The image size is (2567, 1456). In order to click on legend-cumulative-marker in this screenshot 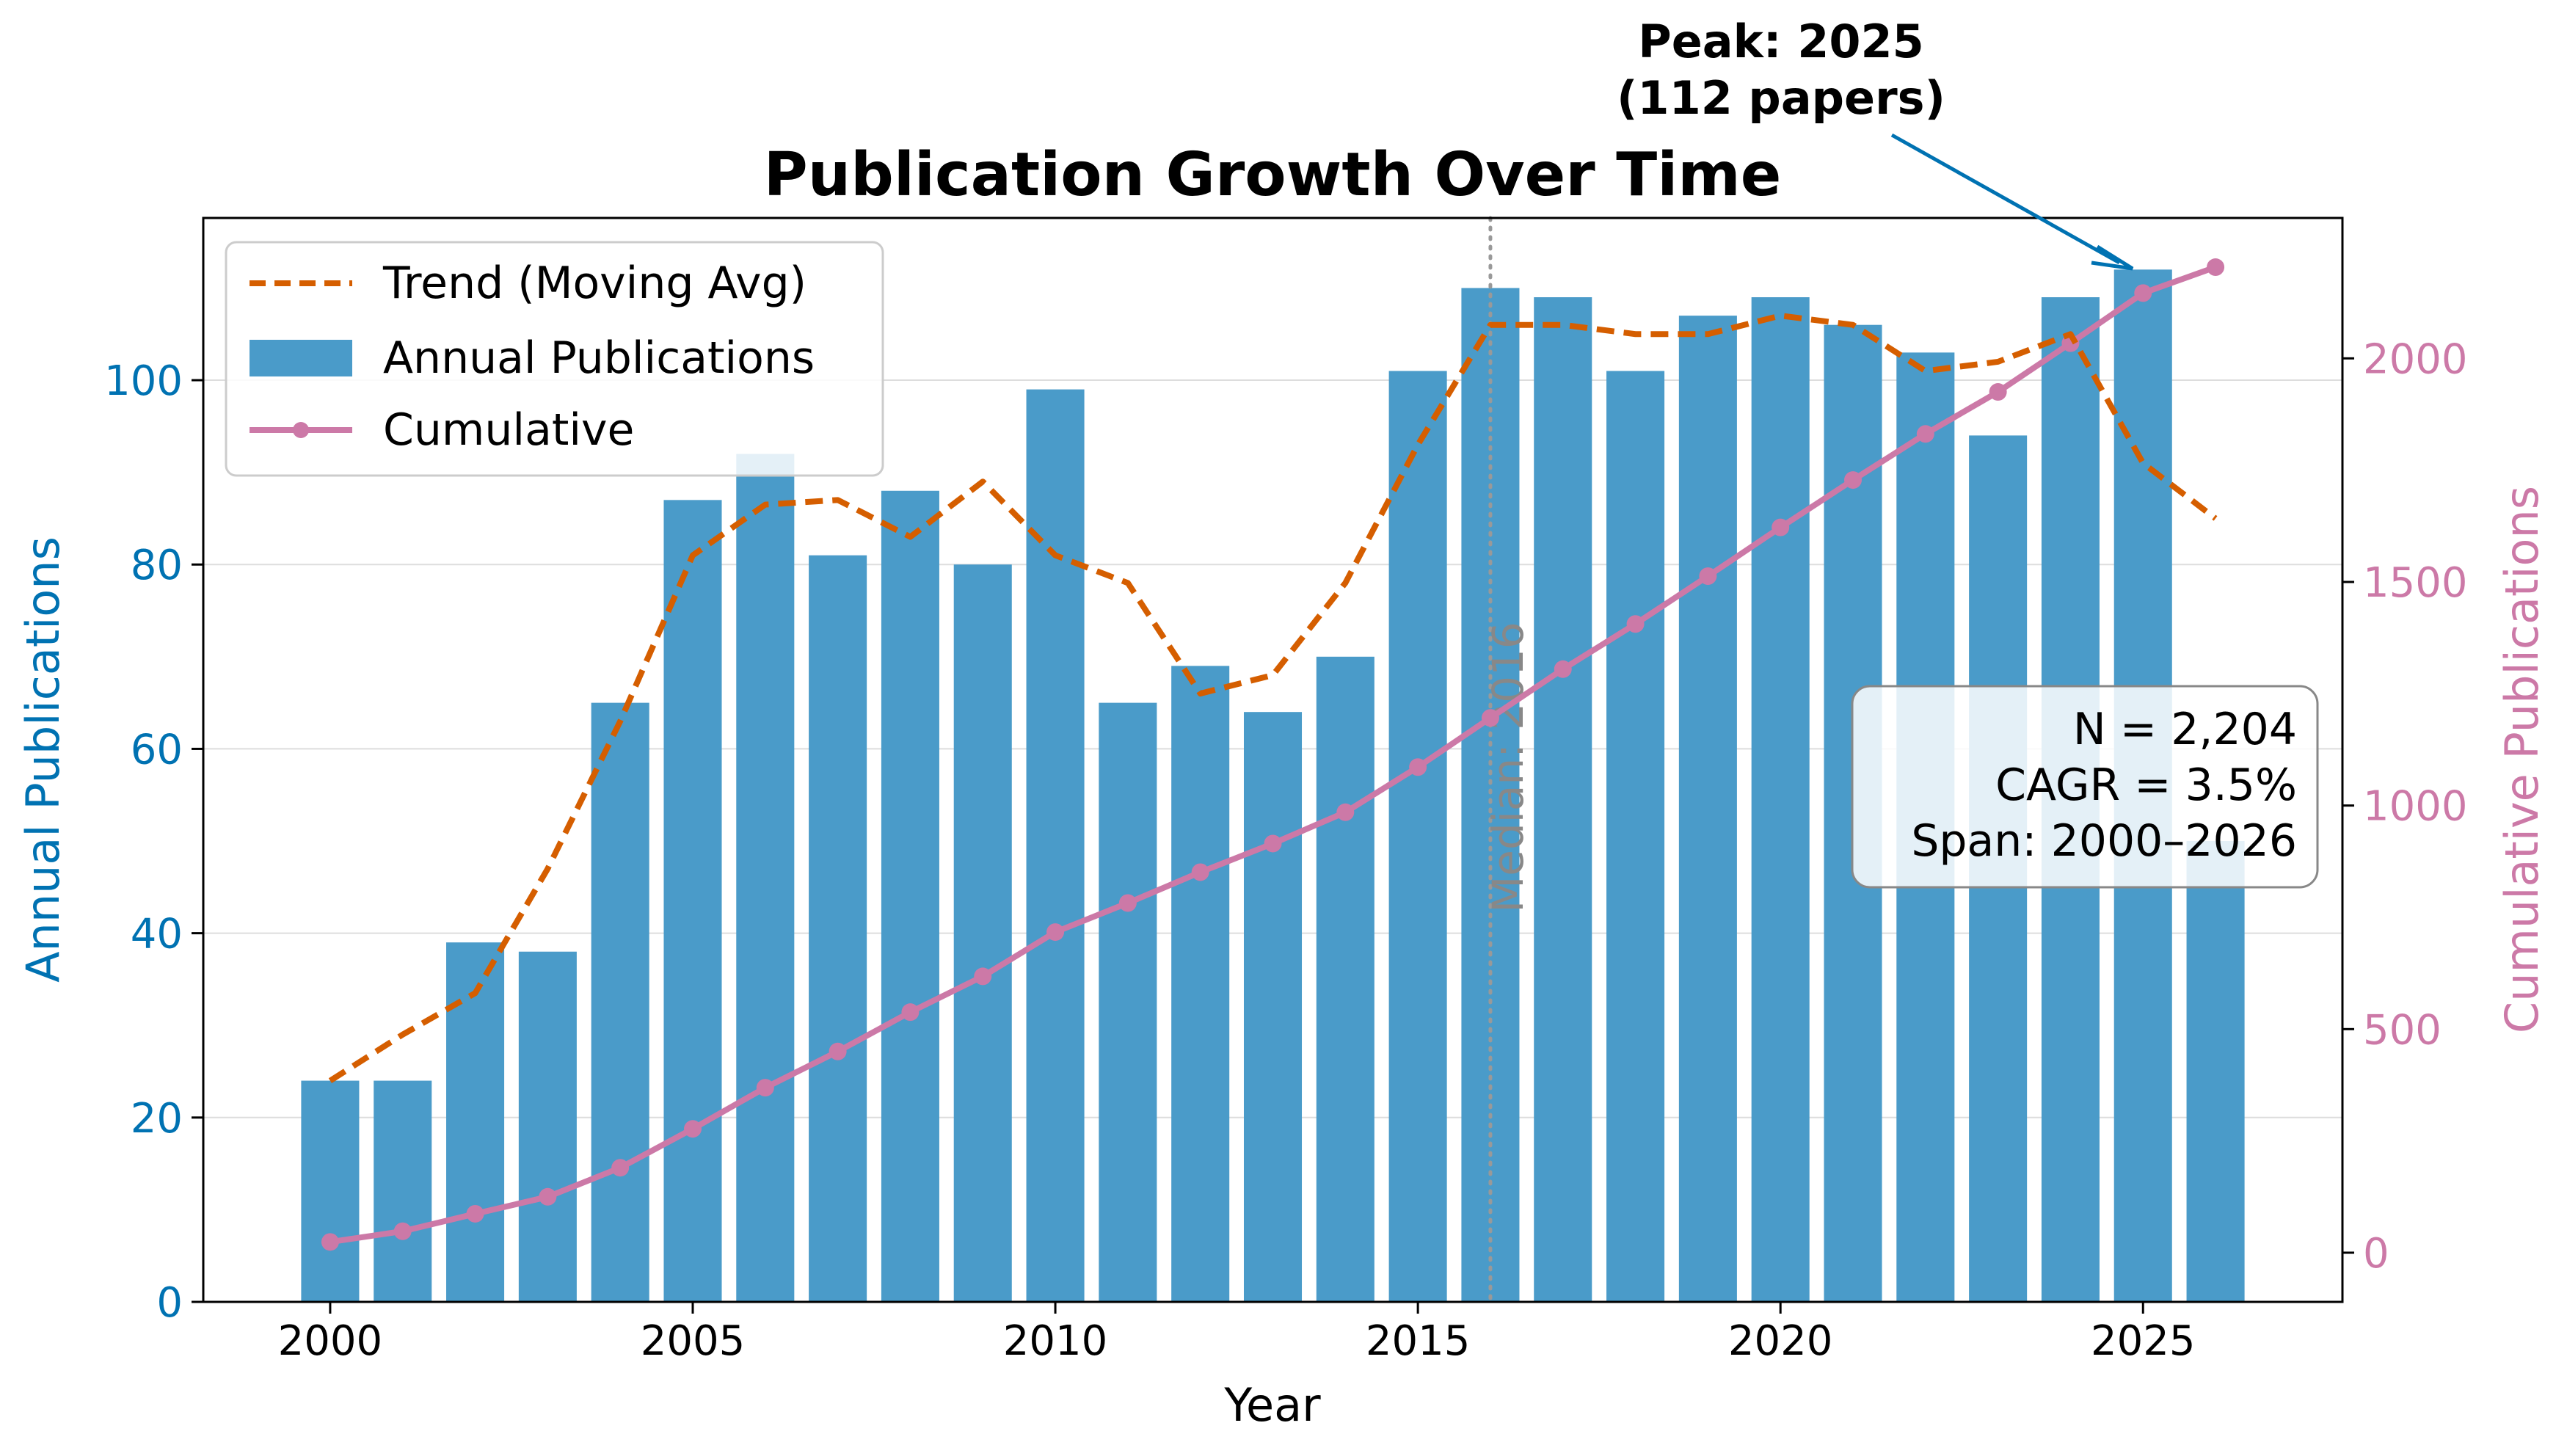, I will do `click(301, 430)`.